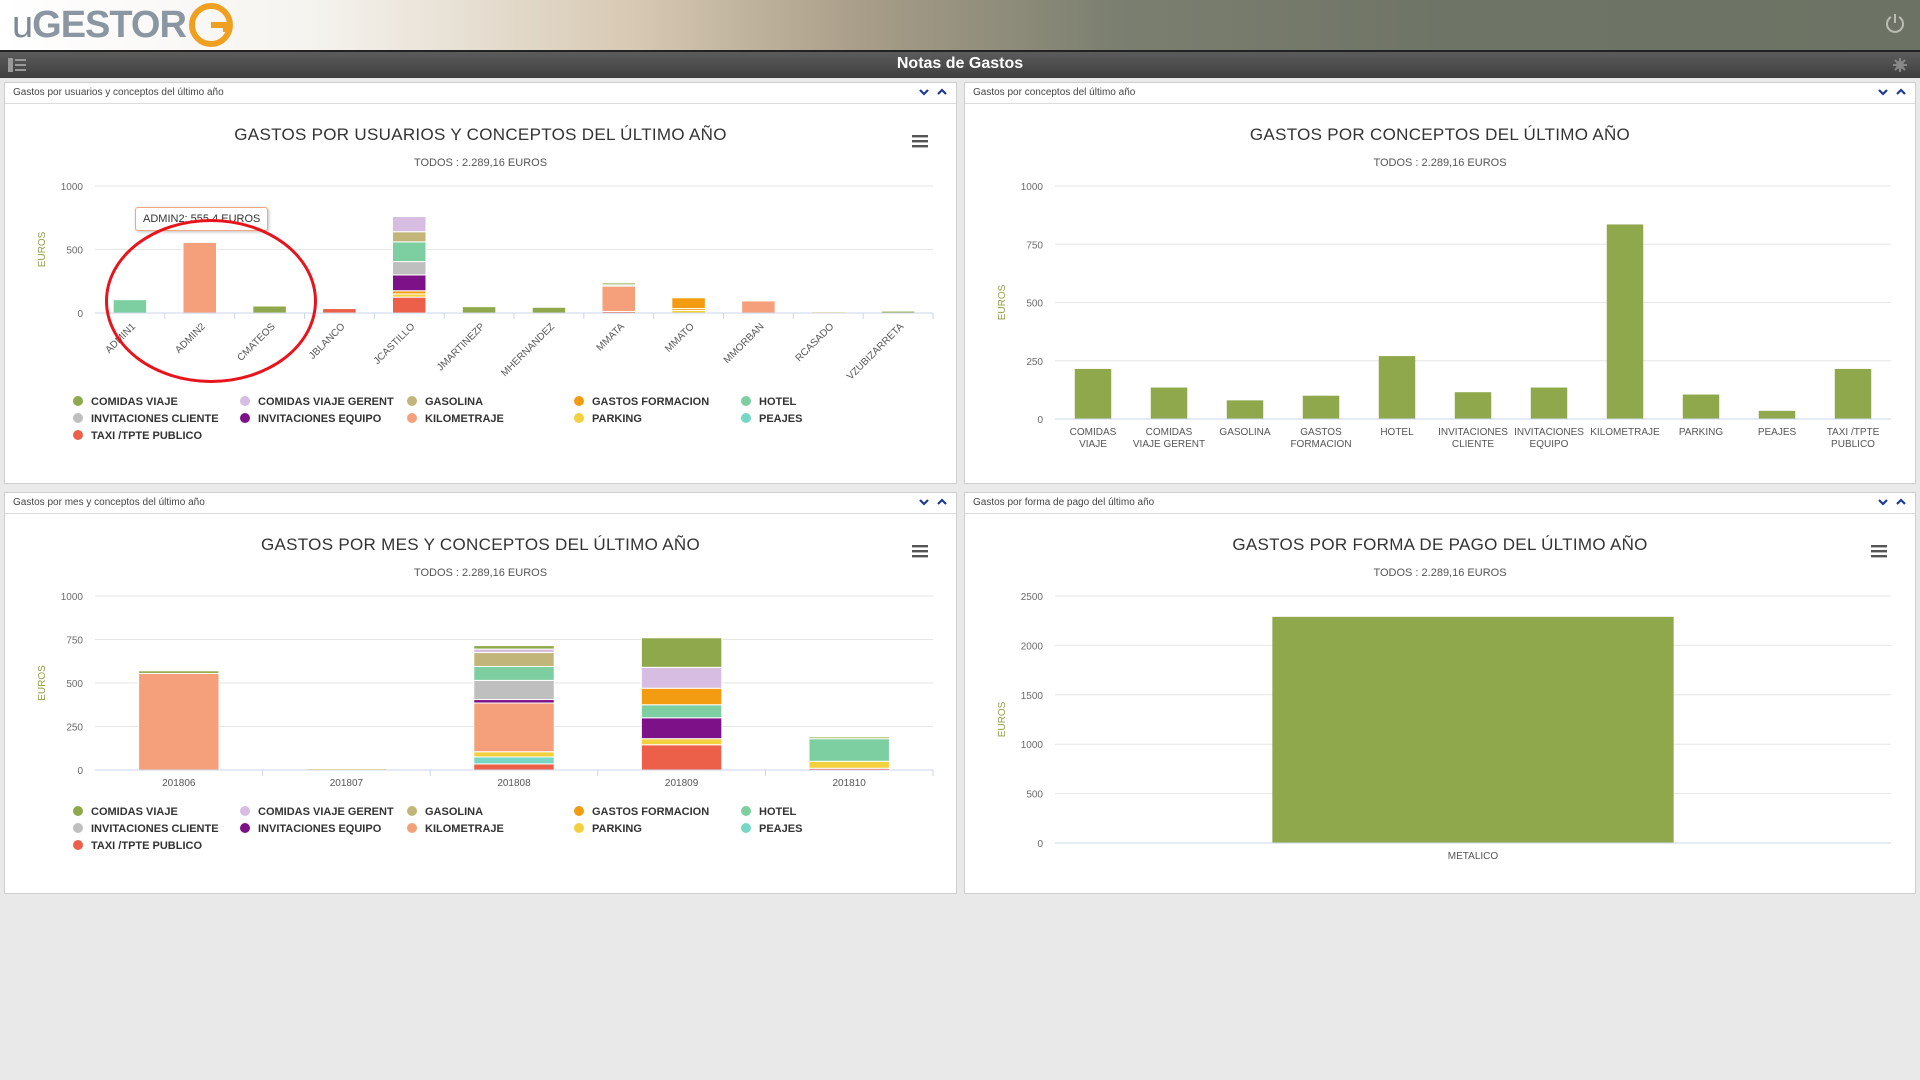  I want to click on bar-segment-201810-comidas-viaje, so click(849, 738).